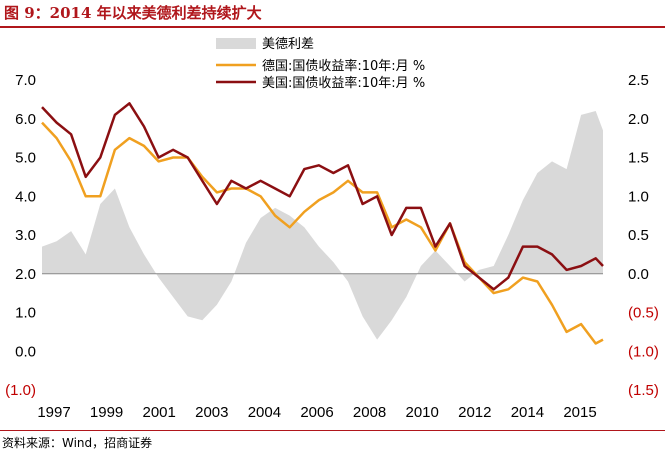 The height and width of the screenshot is (454, 665). What do you see at coordinates (25, 313) in the screenshot?
I see `y-left-tick-label: 1.0` at bounding box center [25, 313].